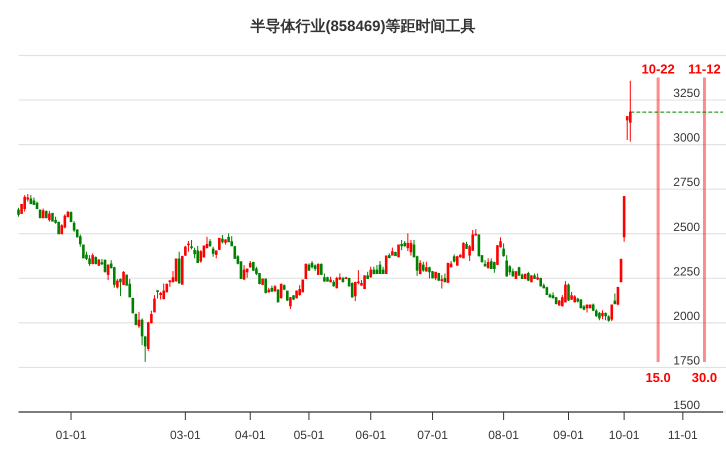 Image resolution: width=726 pixels, height=450 pixels. What do you see at coordinates (362, 26) in the screenshot?
I see `chart-title: 半导体行业(858469)等距时间工具` at bounding box center [362, 26].